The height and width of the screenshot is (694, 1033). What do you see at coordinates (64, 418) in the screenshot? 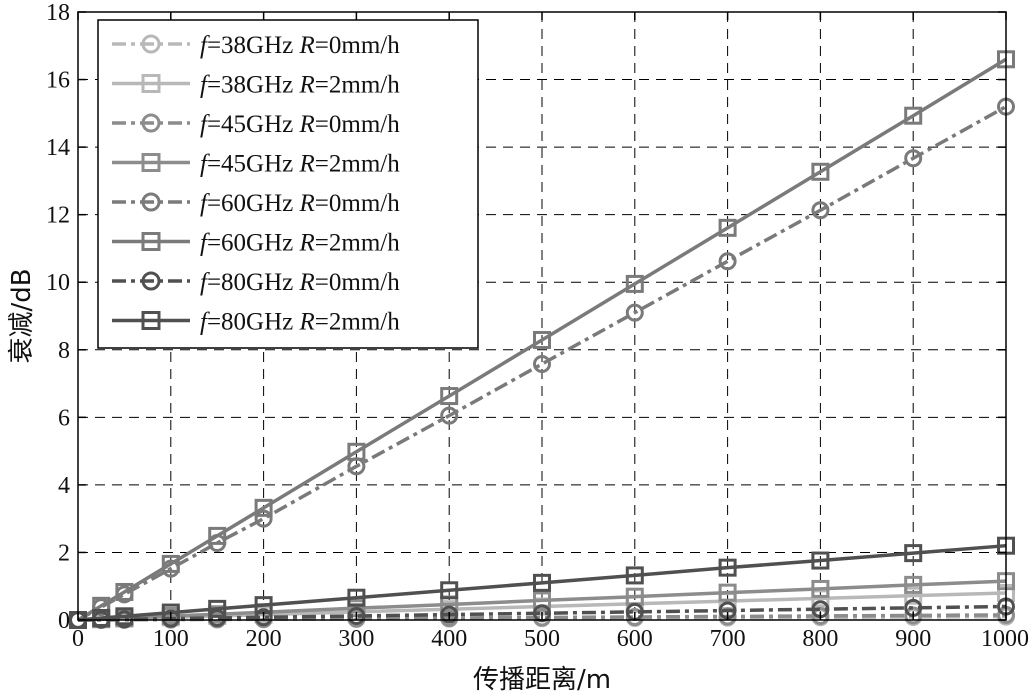
I see `y-tick-label: 6` at bounding box center [64, 418].